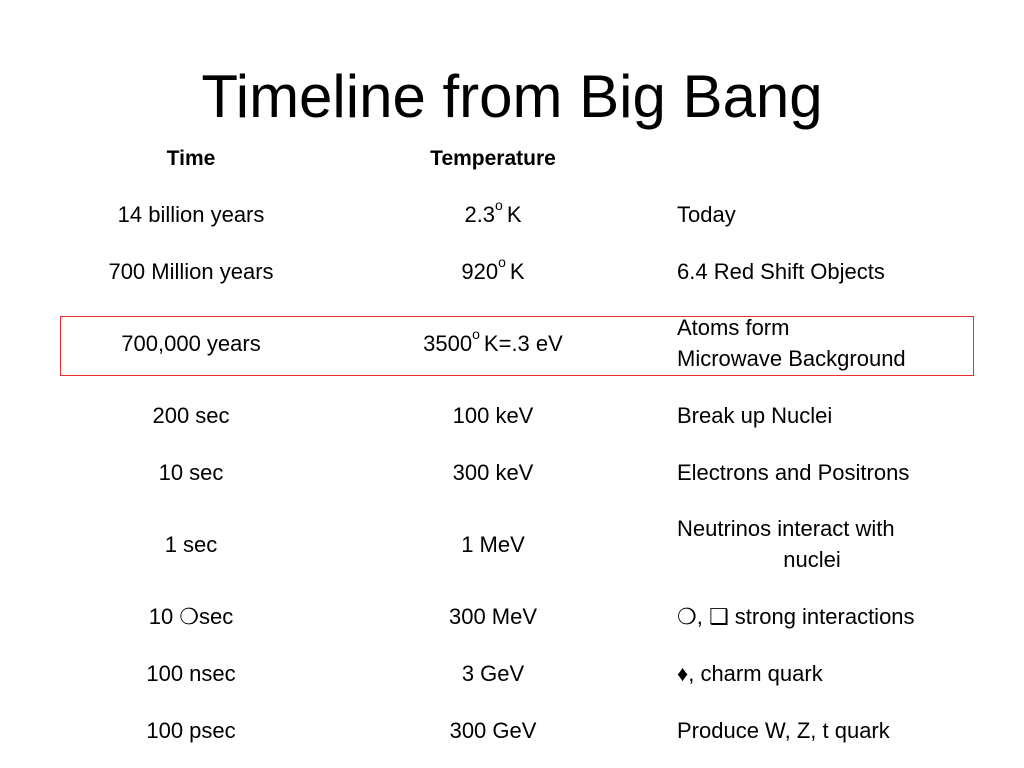 This screenshot has height=768, width=1024. I want to click on event-cell: 6.4 Red Shift Objects, so click(827, 271).